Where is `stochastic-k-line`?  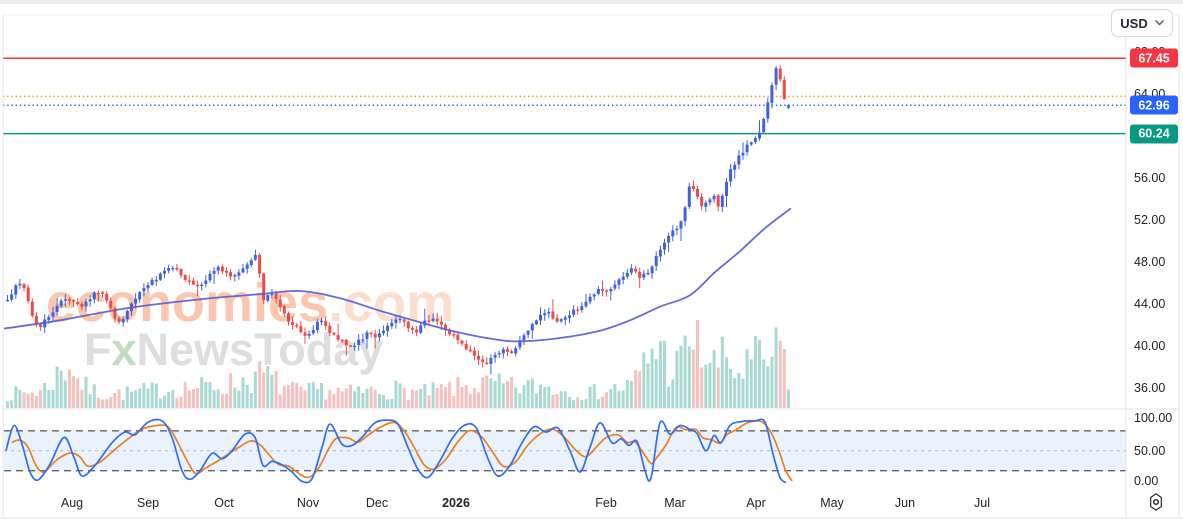 stochastic-k-line is located at coordinates (396, 451).